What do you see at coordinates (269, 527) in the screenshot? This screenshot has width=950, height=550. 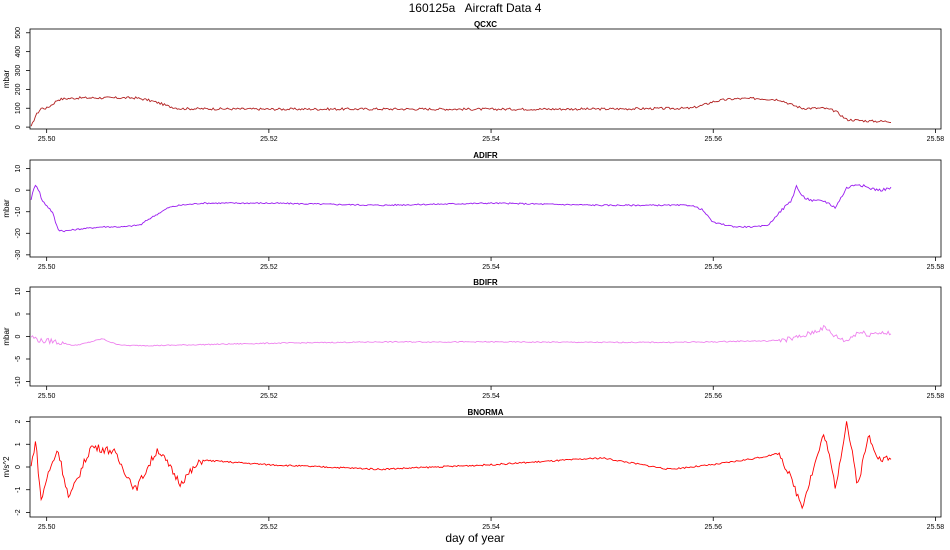 I see `x-tick-label-3-1: 25.52` at bounding box center [269, 527].